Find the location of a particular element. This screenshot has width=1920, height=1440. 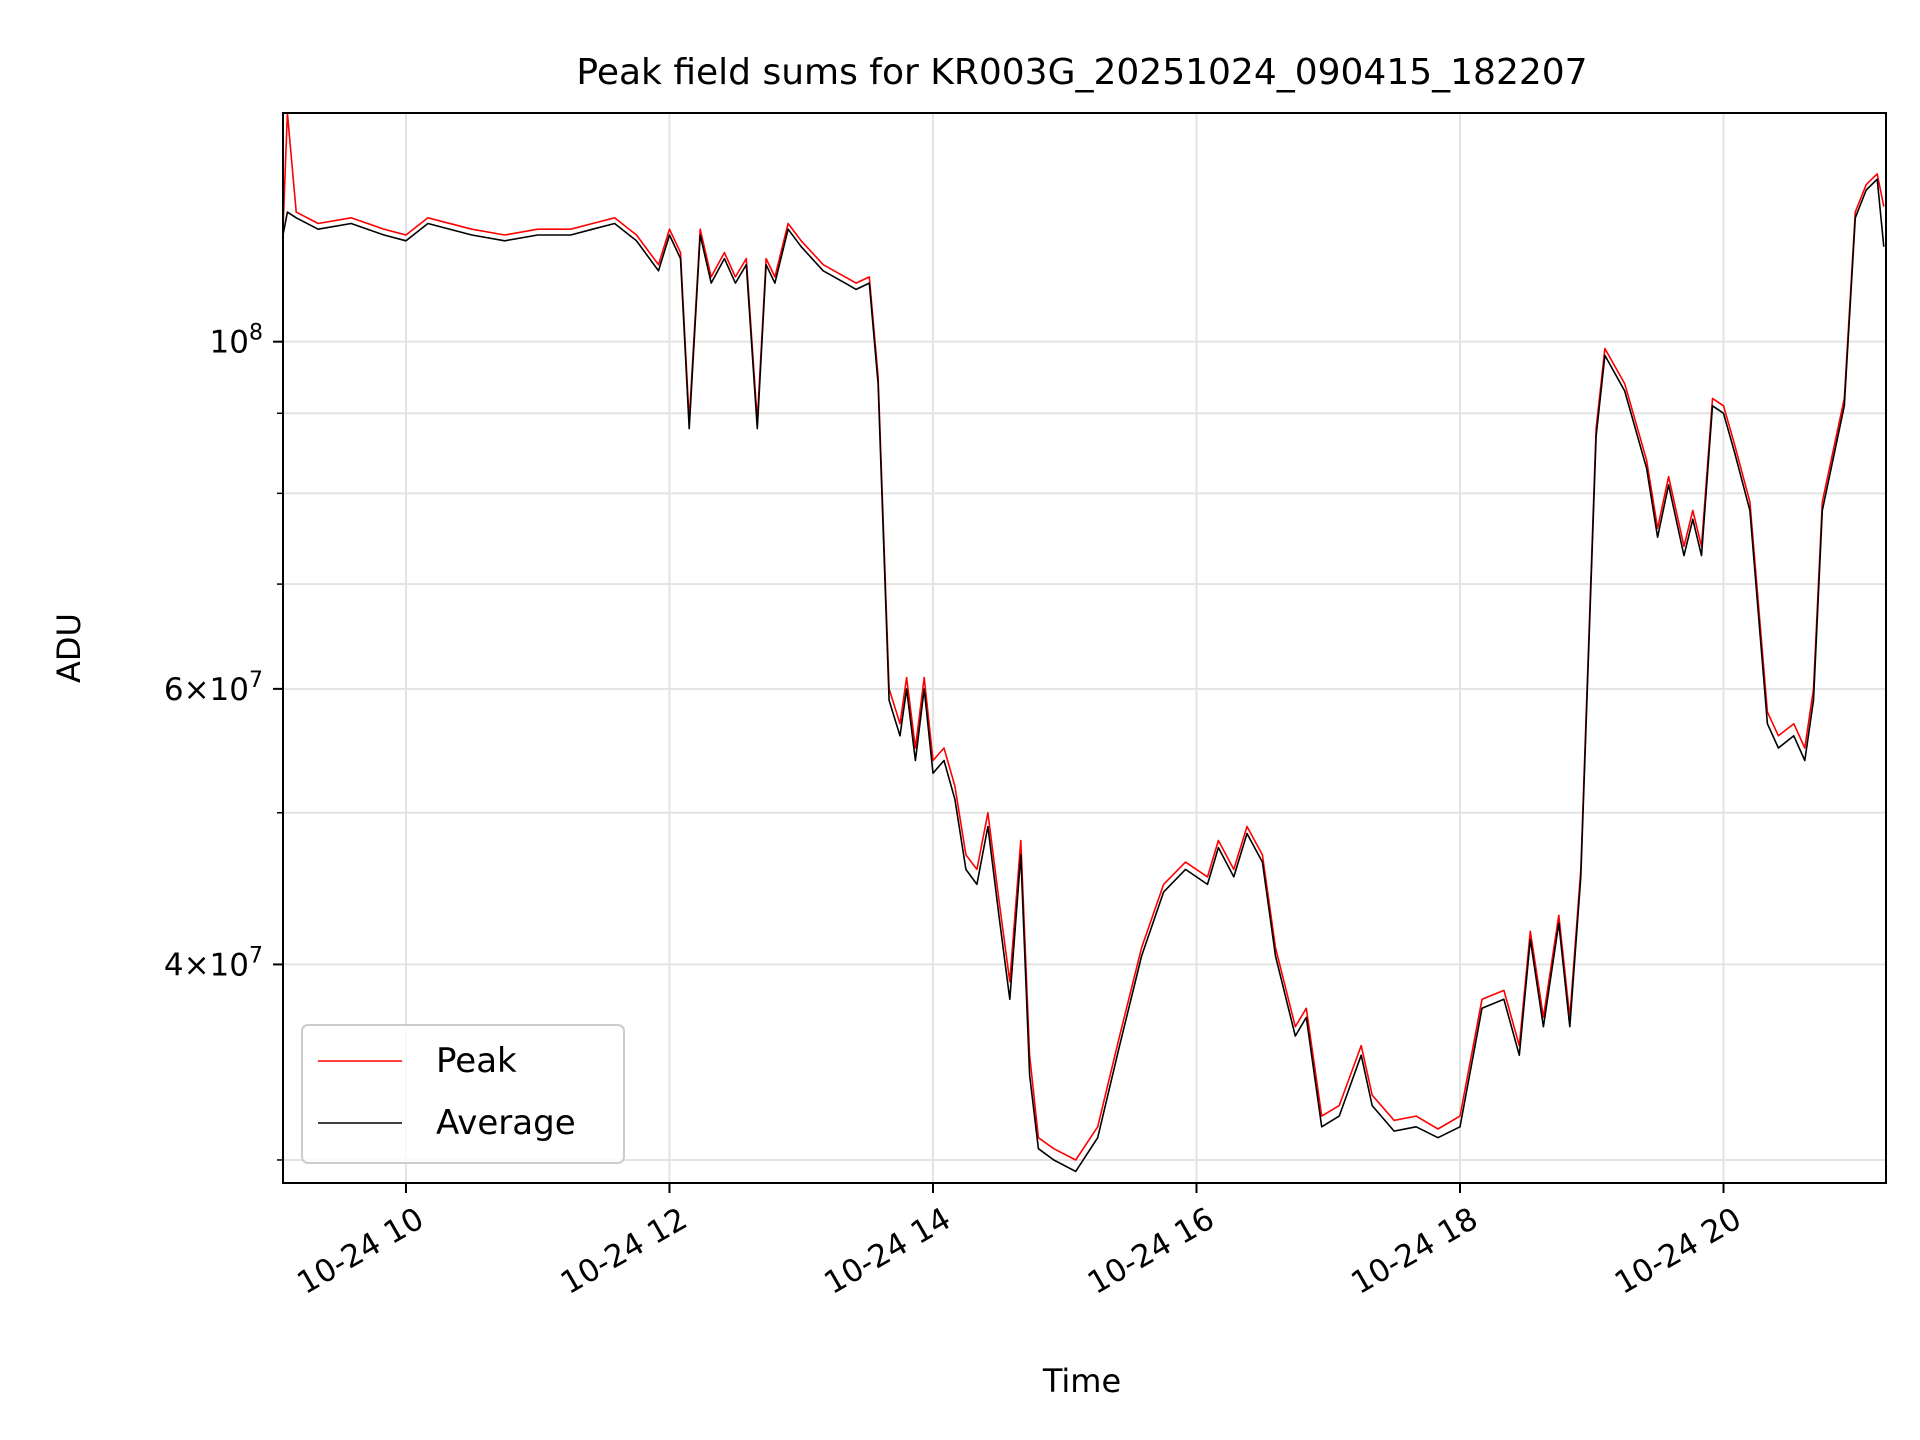

y-tick-label: 6×107 is located at coordinates (213, 688).